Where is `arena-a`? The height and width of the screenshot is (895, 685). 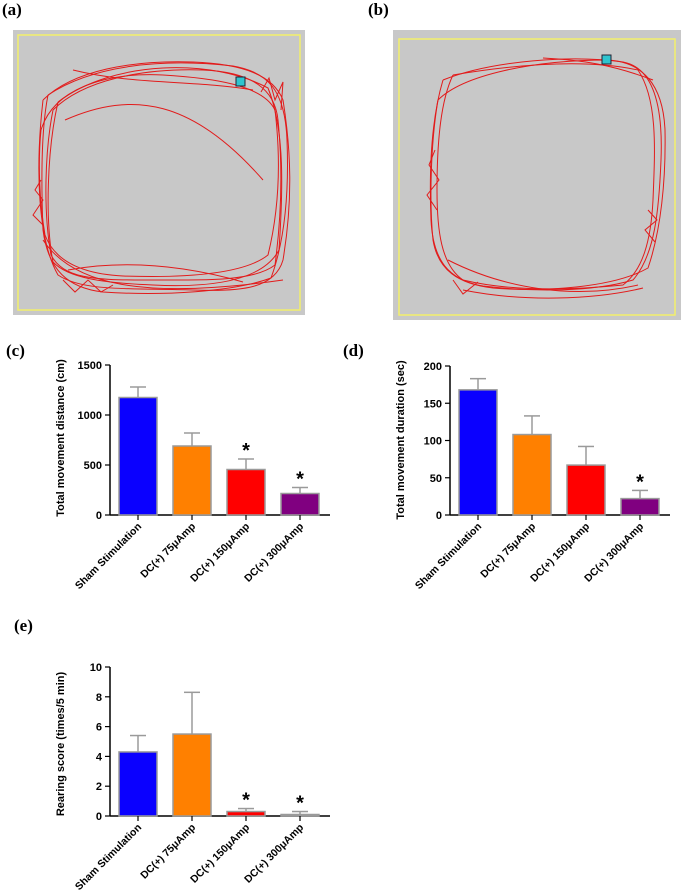
arena-a is located at coordinates (159, 172).